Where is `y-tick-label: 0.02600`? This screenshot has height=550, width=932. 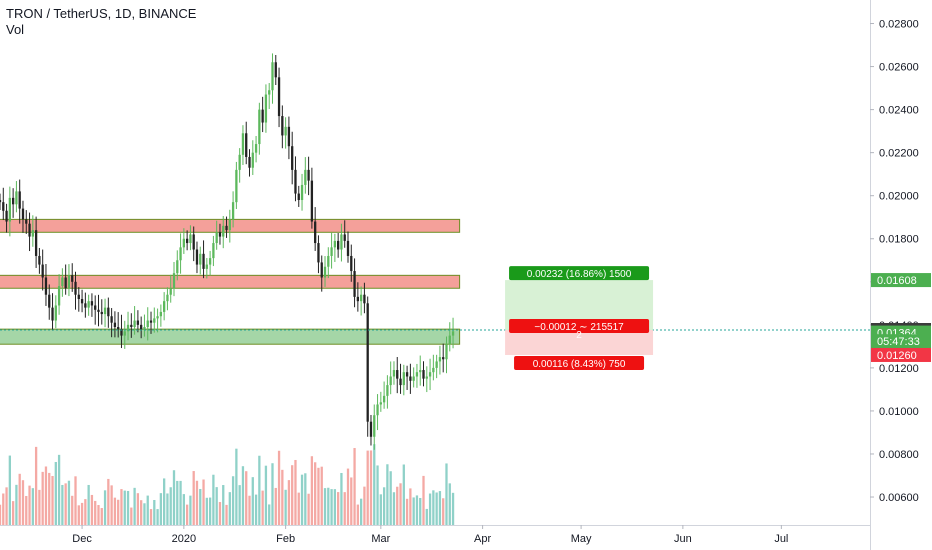
y-tick-label: 0.02600 is located at coordinates (899, 68).